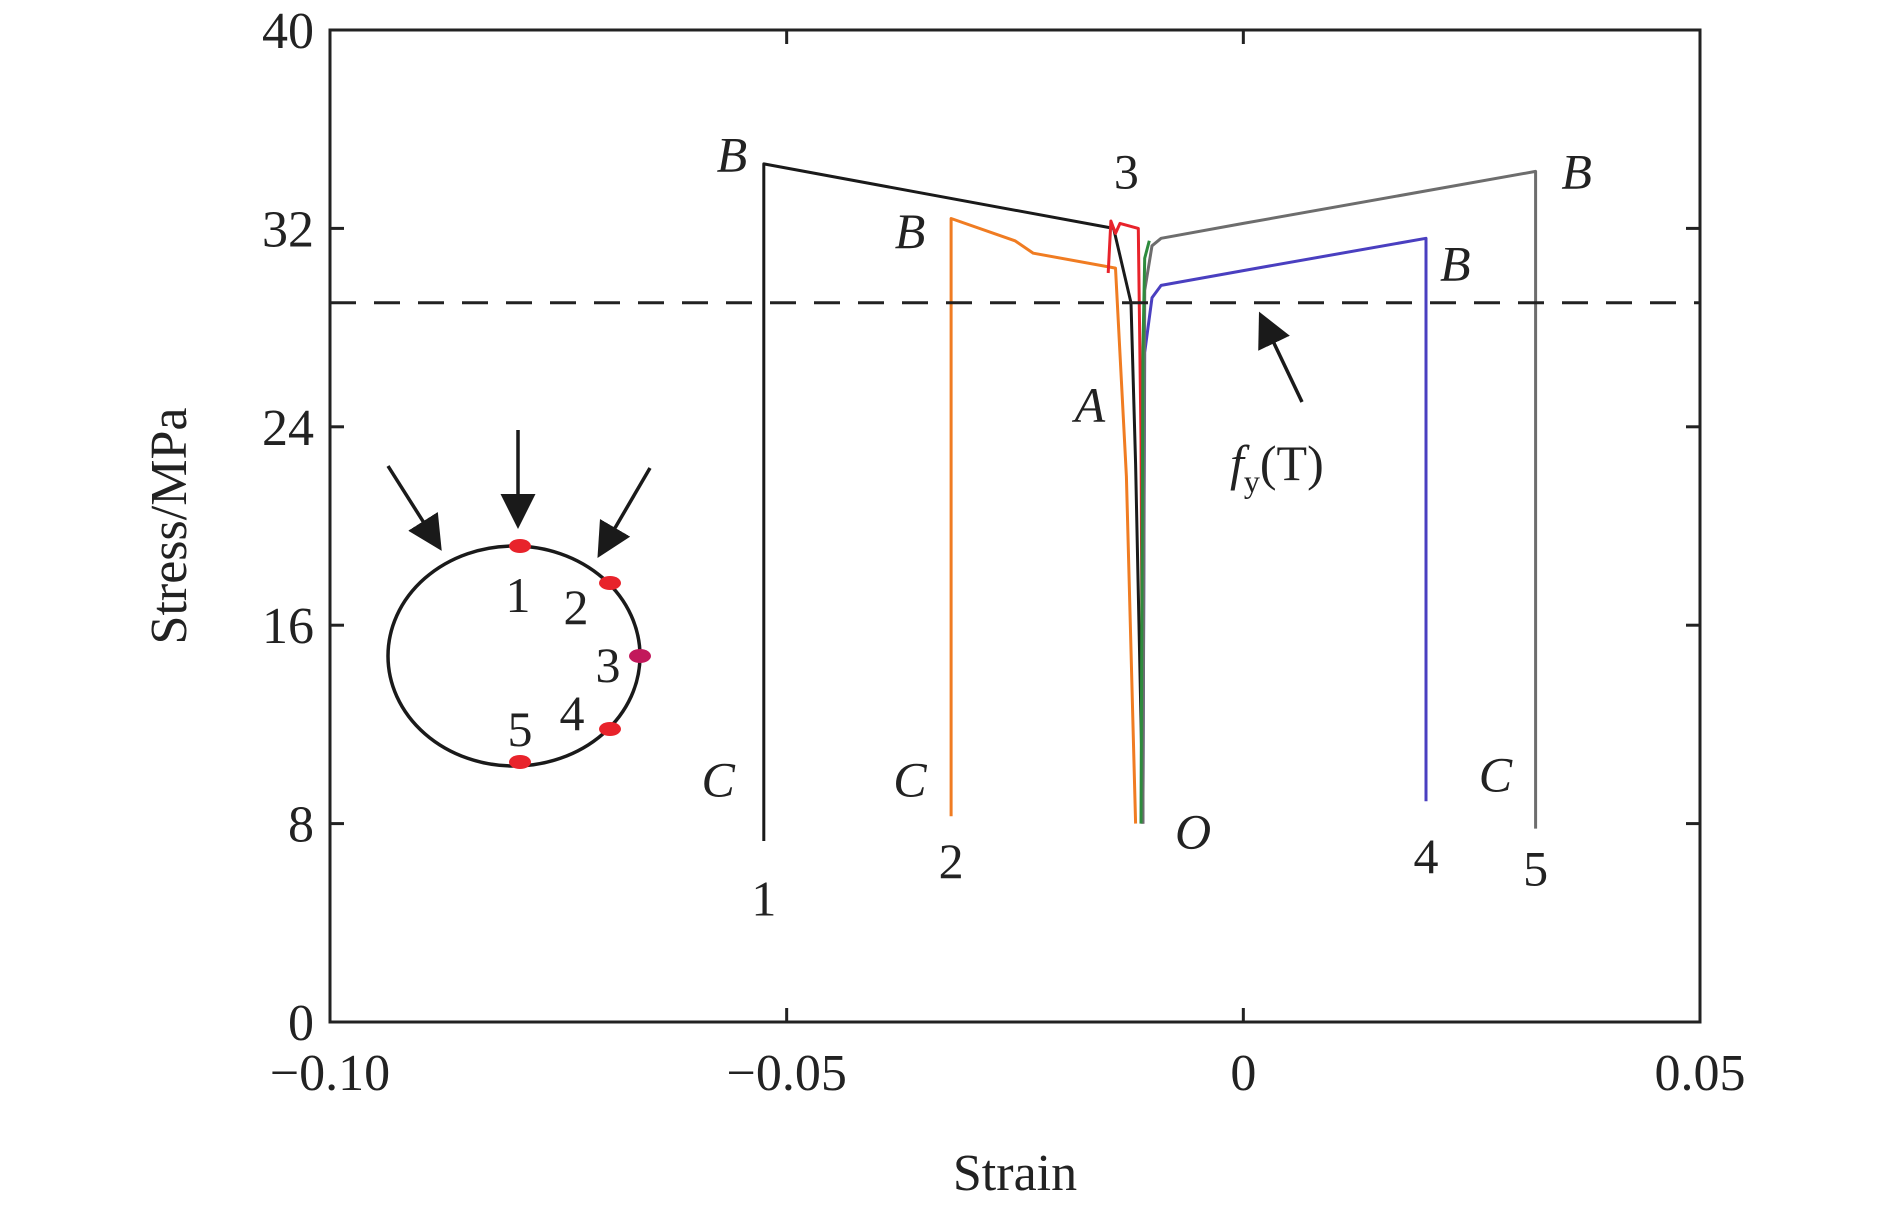 The image size is (1890, 1210). Describe the element at coordinates (910, 231) in the screenshot. I see `annotation-B-1: B` at that location.